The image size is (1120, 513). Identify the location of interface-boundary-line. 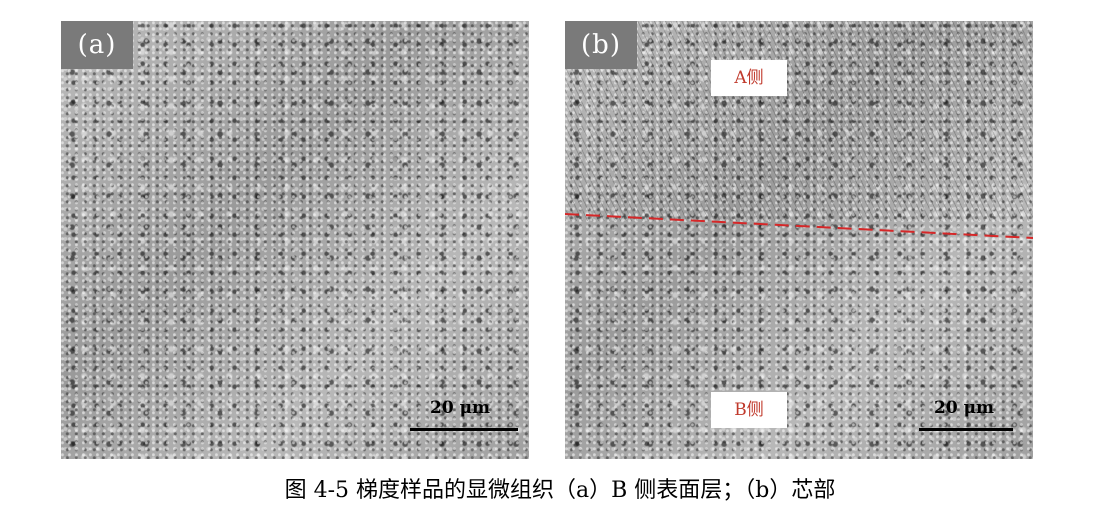
(799, 226).